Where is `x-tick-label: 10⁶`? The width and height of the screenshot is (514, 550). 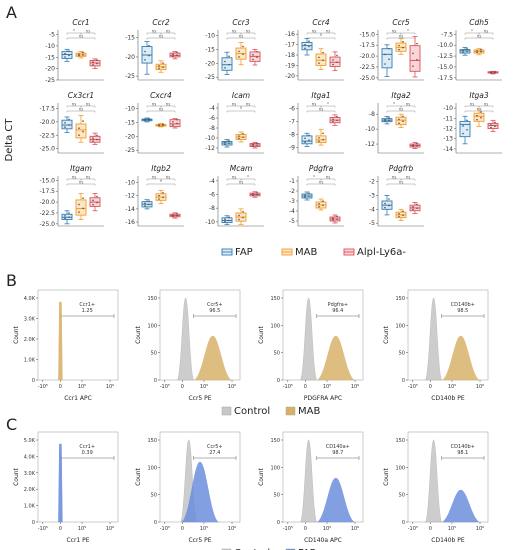 x-tick-label: 10⁶ is located at coordinates (232, 387).